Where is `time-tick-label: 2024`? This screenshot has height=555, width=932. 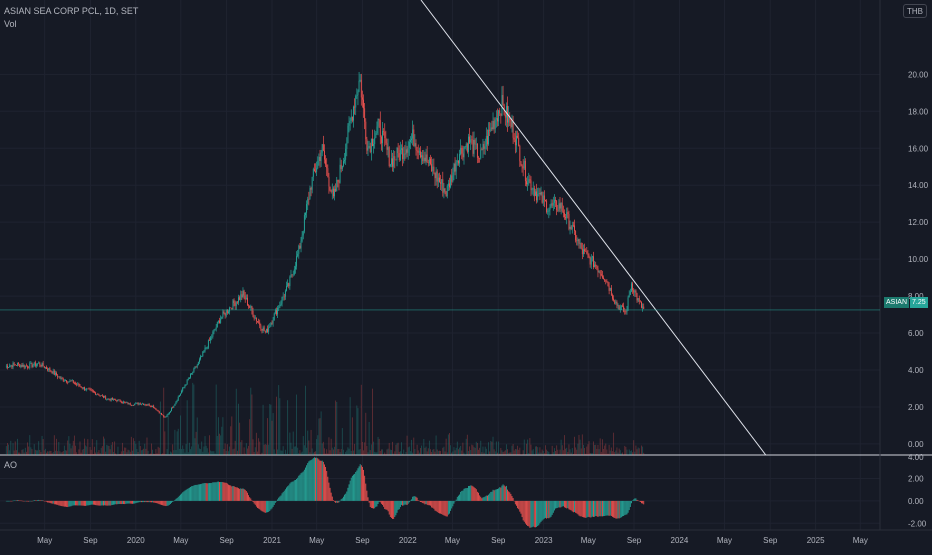 time-tick-label: 2024 is located at coordinates (680, 540).